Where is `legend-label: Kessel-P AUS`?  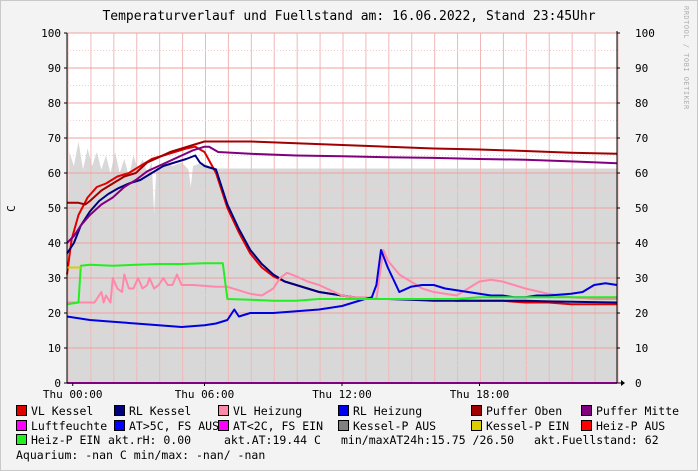
legend-label: Kessel-P AUS is located at coordinates (395, 425).